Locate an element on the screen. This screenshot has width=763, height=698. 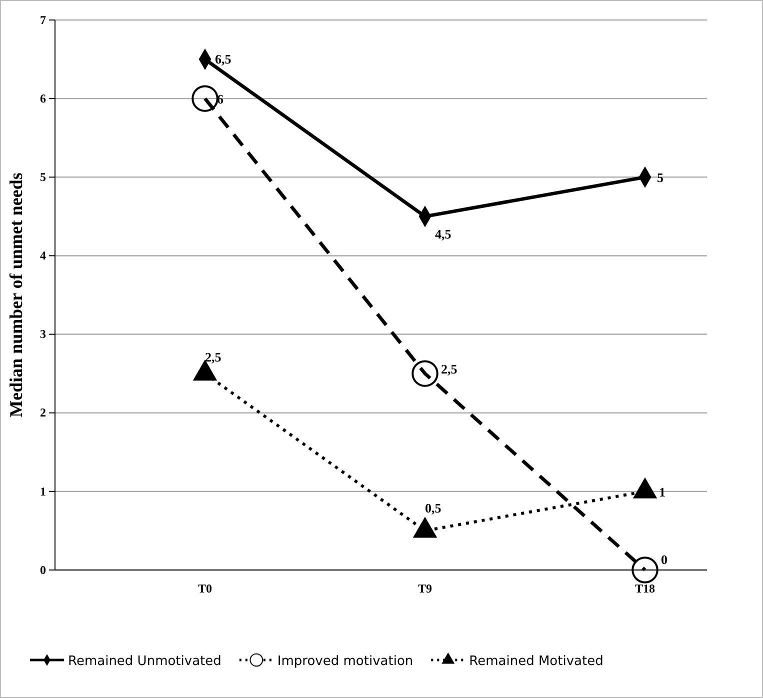
data-label: 6,5 is located at coordinates (223, 58).